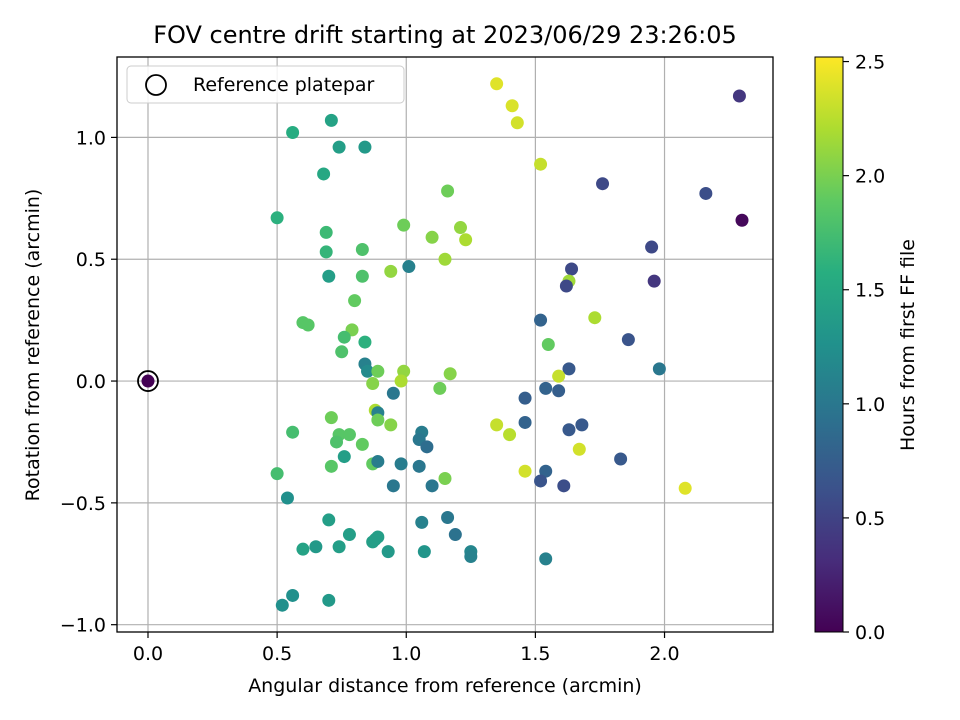 This screenshot has height=720, width=960. I want to click on y-tick-label: 0.5, so click(91, 260).